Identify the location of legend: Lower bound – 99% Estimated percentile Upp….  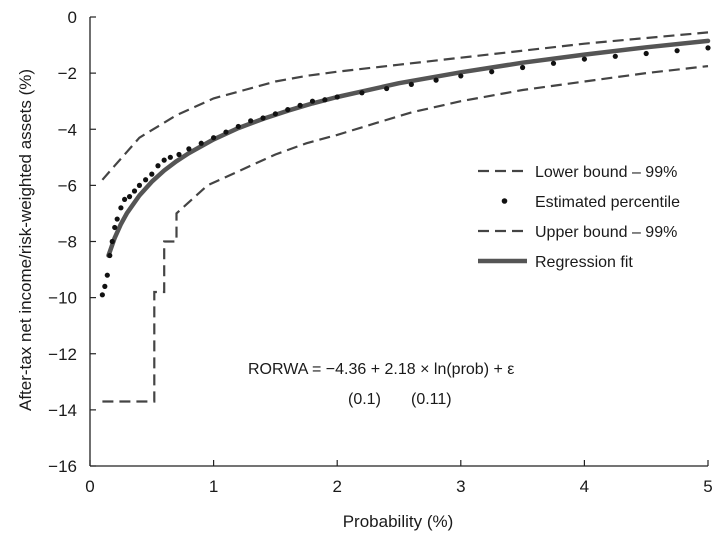
(579, 217).